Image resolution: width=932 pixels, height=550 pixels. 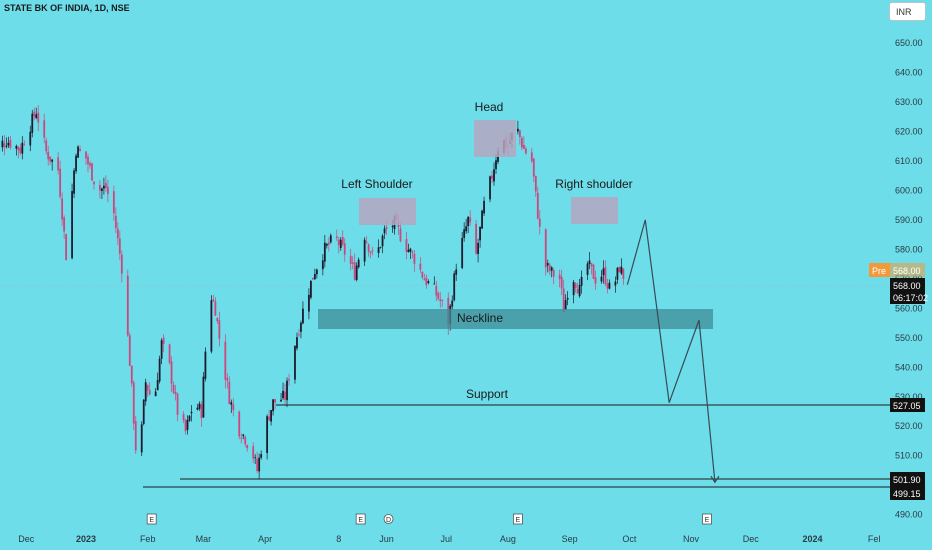 What do you see at coordinates (909, 308) in the screenshot?
I see `y-tick-label: 560.00` at bounding box center [909, 308].